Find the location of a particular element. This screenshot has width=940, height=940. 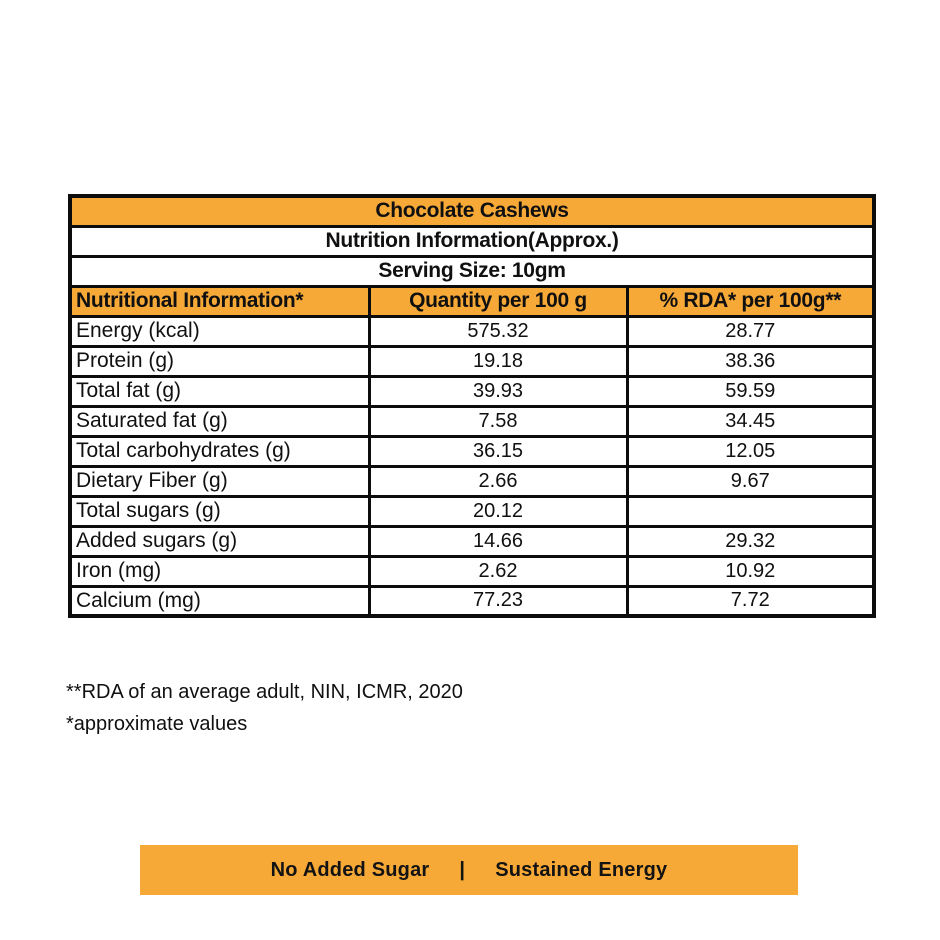

table-row-total-fat: Total fat (g) 39.93 59.59 is located at coordinates (472, 391).